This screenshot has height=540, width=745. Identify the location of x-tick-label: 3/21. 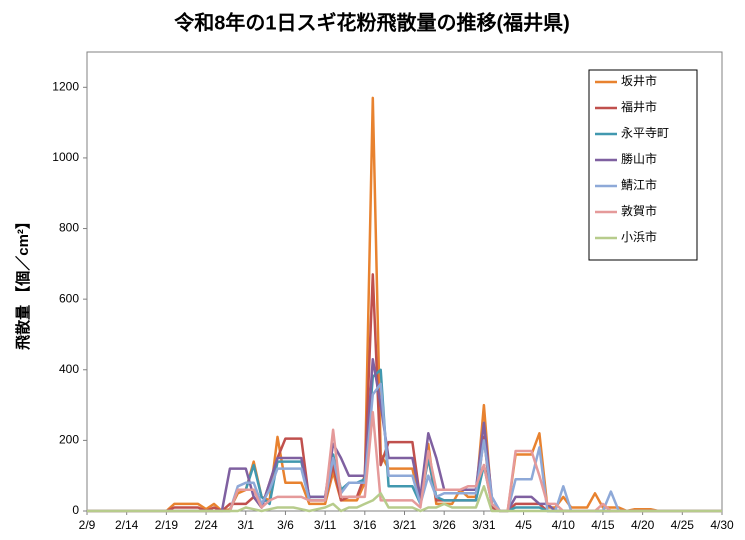
(405, 525).